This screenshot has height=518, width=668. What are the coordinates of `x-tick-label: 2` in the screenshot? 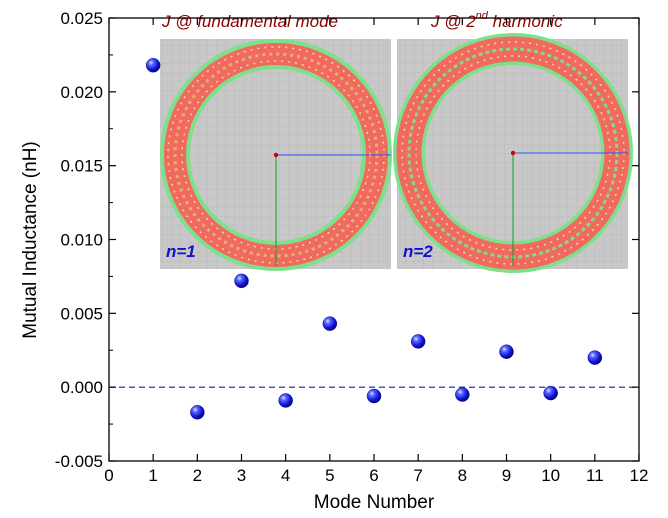 It's located at (197, 475).